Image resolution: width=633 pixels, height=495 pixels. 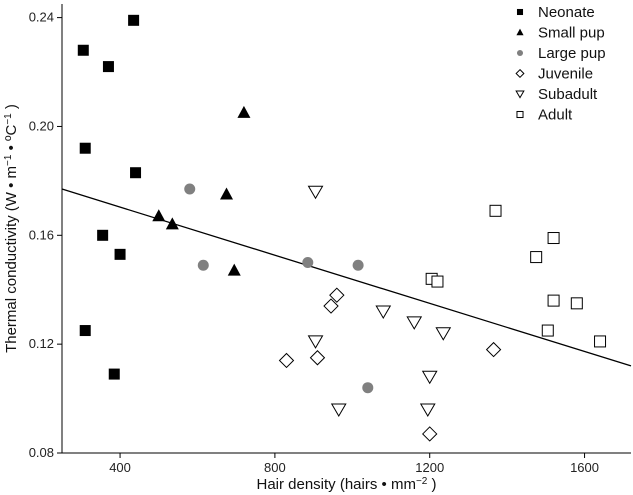 What do you see at coordinates (41, 17) in the screenshot?
I see `y-tick-label: 0.24` at bounding box center [41, 17].